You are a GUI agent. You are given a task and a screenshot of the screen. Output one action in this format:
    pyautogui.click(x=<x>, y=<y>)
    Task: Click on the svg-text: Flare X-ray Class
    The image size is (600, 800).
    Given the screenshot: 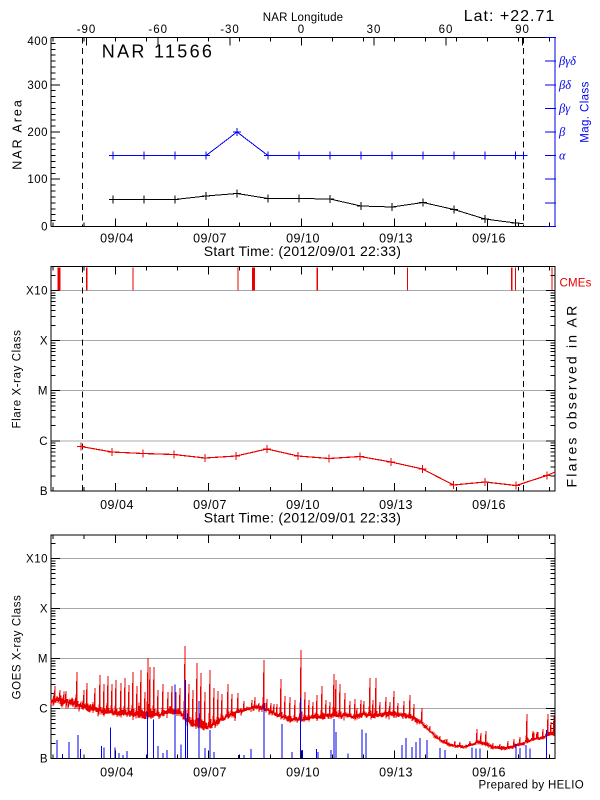 What is the action you would take?
    pyautogui.click(x=18, y=378)
    